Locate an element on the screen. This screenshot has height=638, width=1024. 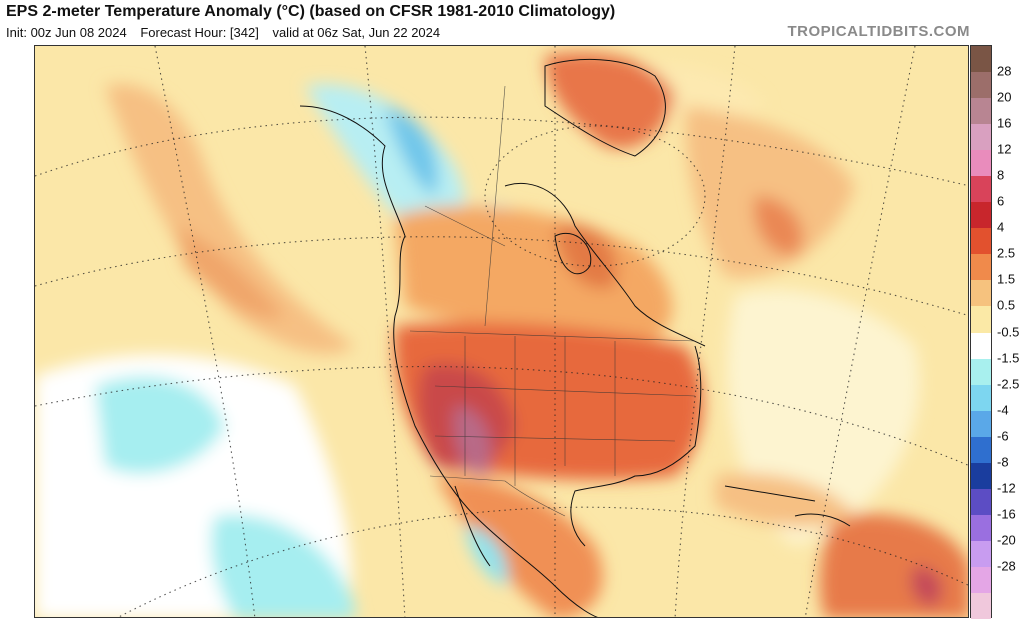
colorbar-label: -2.5 is located at coordinates (1008, 384).